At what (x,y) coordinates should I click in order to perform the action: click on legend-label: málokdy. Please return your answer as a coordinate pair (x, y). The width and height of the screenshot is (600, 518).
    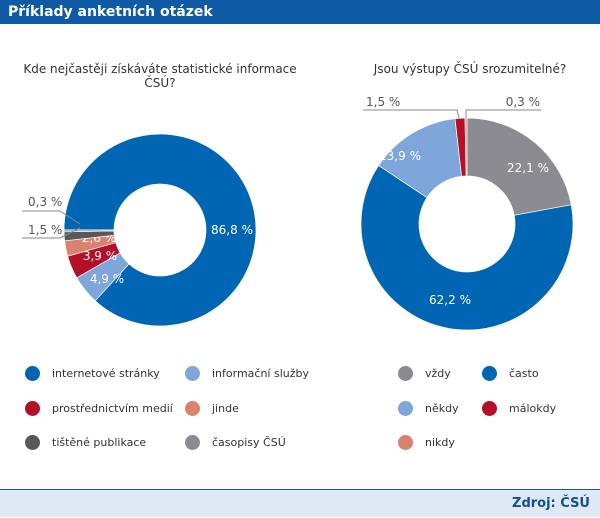
    Looking at the image, I should click on (533, 408).